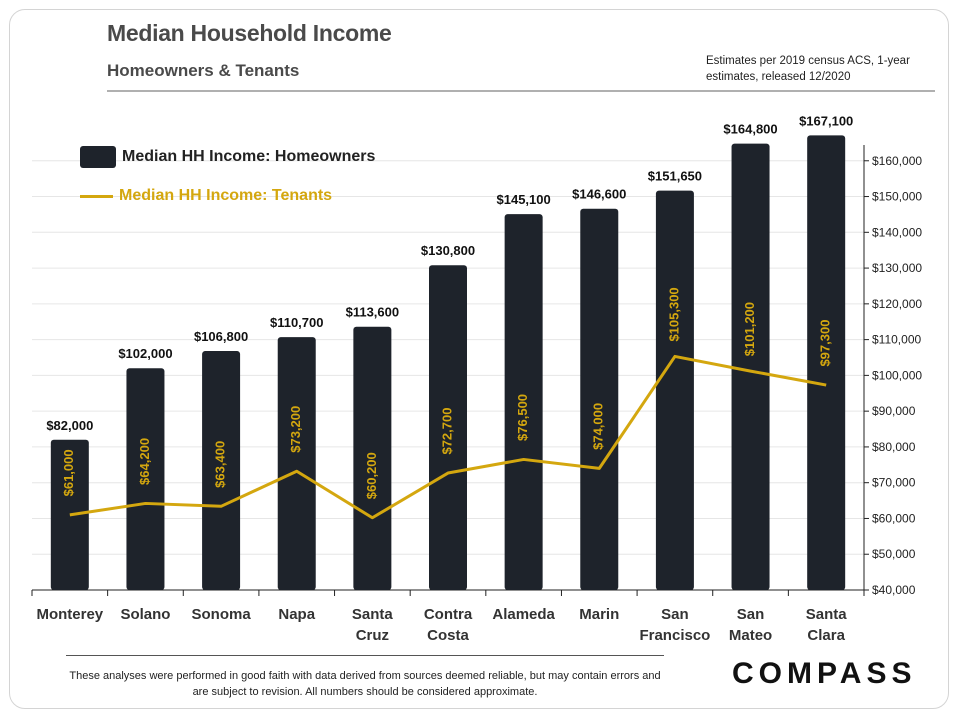  What do you see at coordinates (897, 232) in the screenshot?
I see `y-tick-label: $140,000` at bounding box center [897, 232].